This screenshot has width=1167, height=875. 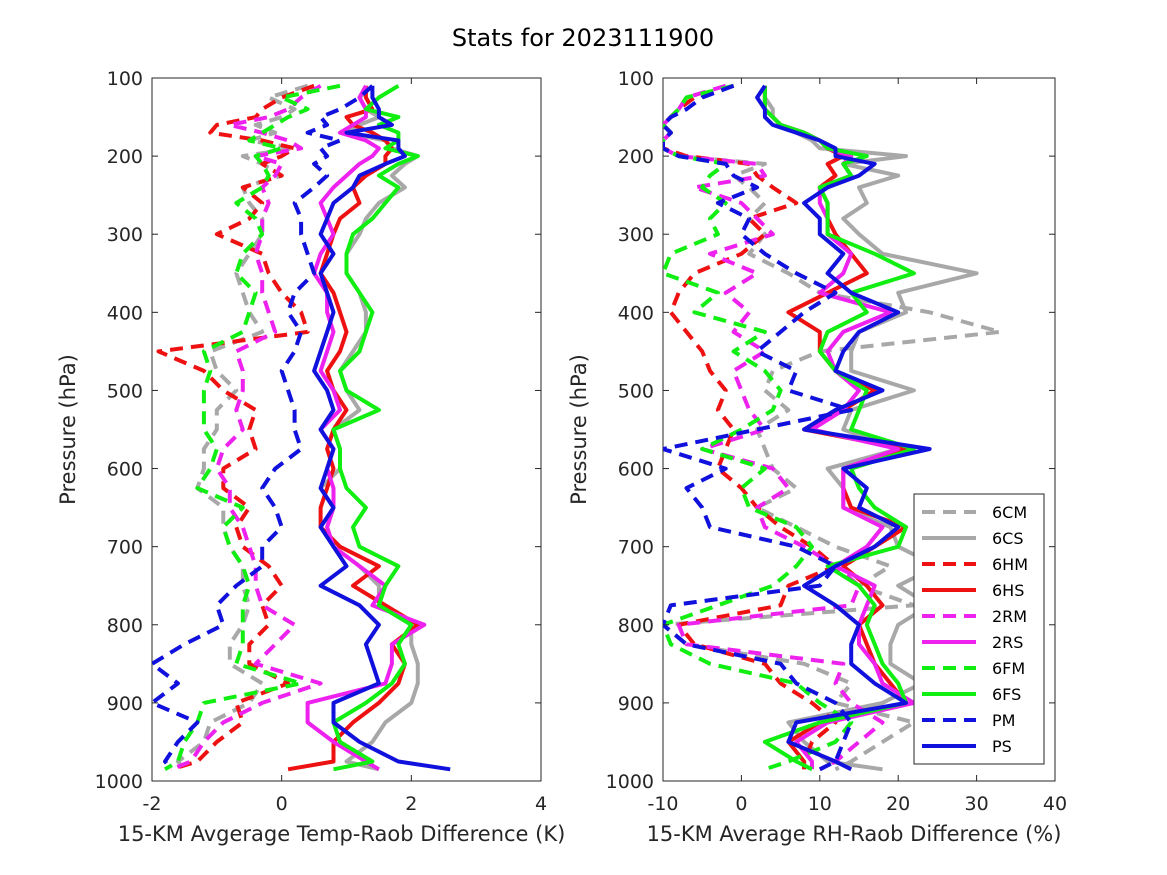 What do you see at coordinates (1007, 642) in the screenshot?
I see `legend-label-2rs: 2RS` at bounding box center [1007, 642].